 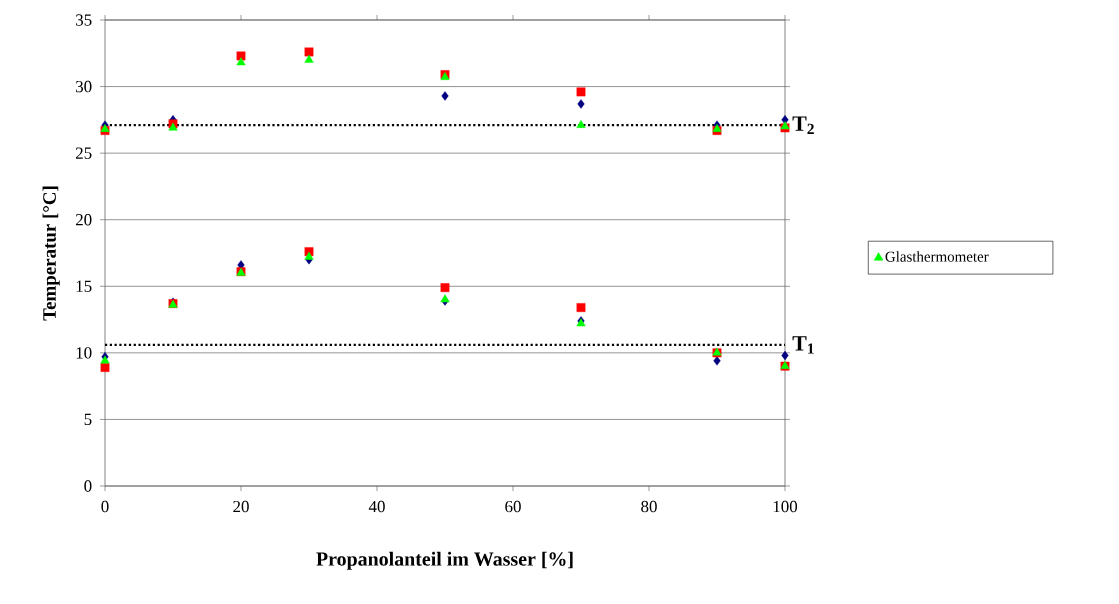 What do you see at coordinates (803, 125) in the screenshot?
I see `ref-line-label: T$_{2}$` at bounding box center [803, 125].